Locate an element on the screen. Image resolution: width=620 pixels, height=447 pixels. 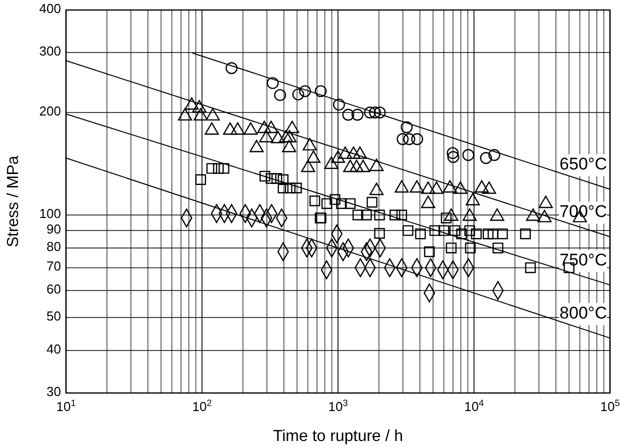
y-tick-label: 50 is located at coordinates (53, 316).